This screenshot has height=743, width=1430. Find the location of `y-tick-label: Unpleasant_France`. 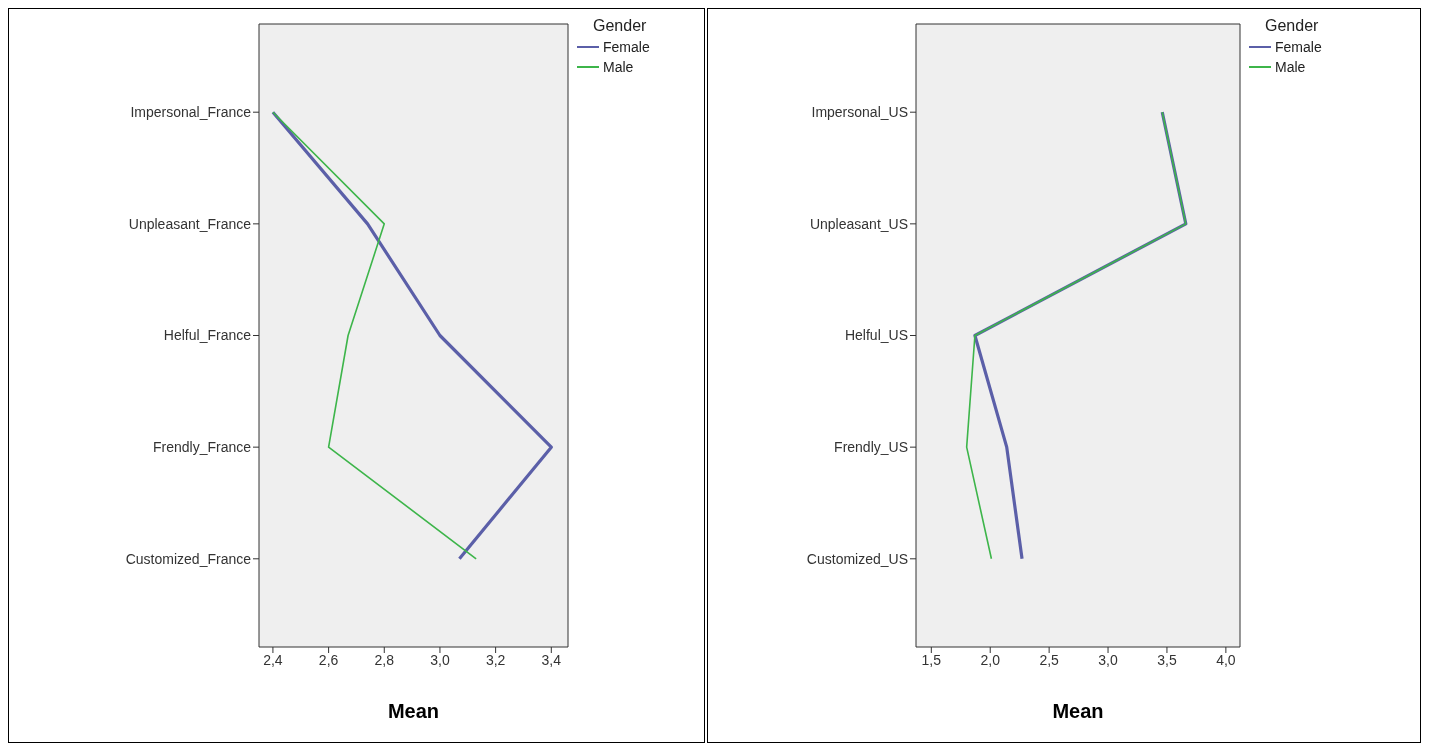

y-tick-label: Unpleasant_France is located at coordinates (190, 223).